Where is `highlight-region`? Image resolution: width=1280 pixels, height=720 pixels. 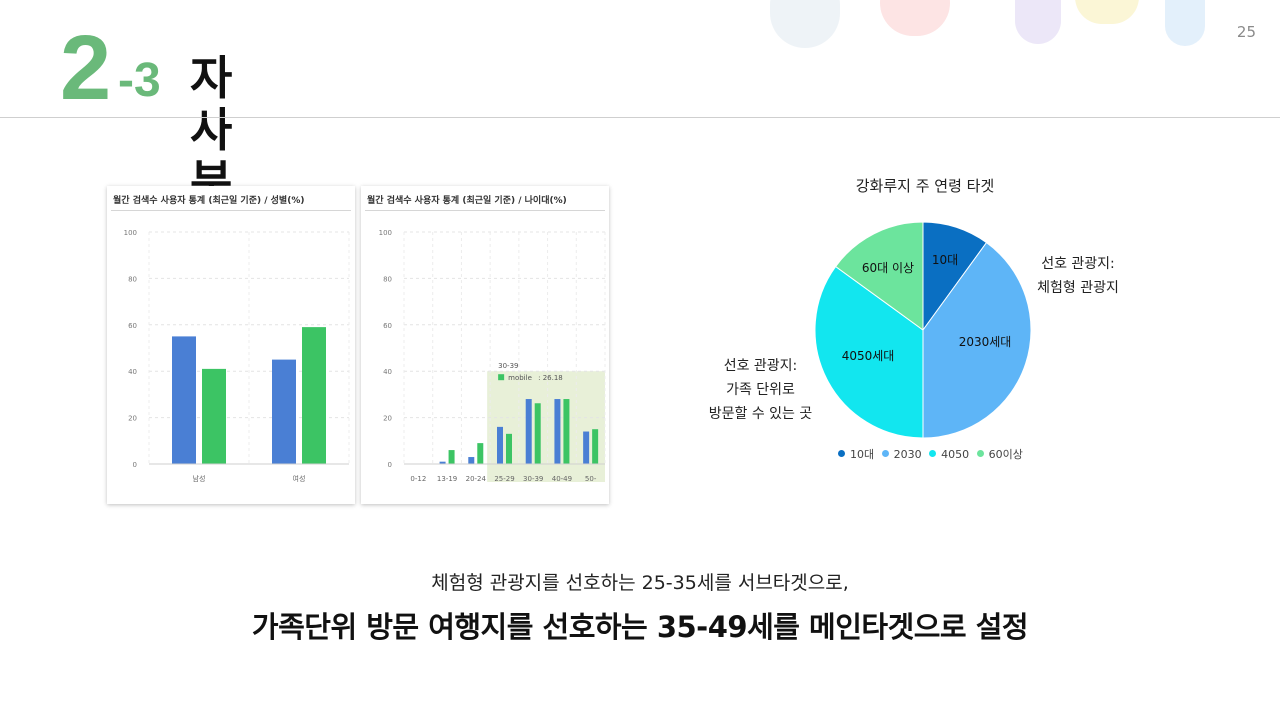
highlight-region is located at coordinates (546, 426).